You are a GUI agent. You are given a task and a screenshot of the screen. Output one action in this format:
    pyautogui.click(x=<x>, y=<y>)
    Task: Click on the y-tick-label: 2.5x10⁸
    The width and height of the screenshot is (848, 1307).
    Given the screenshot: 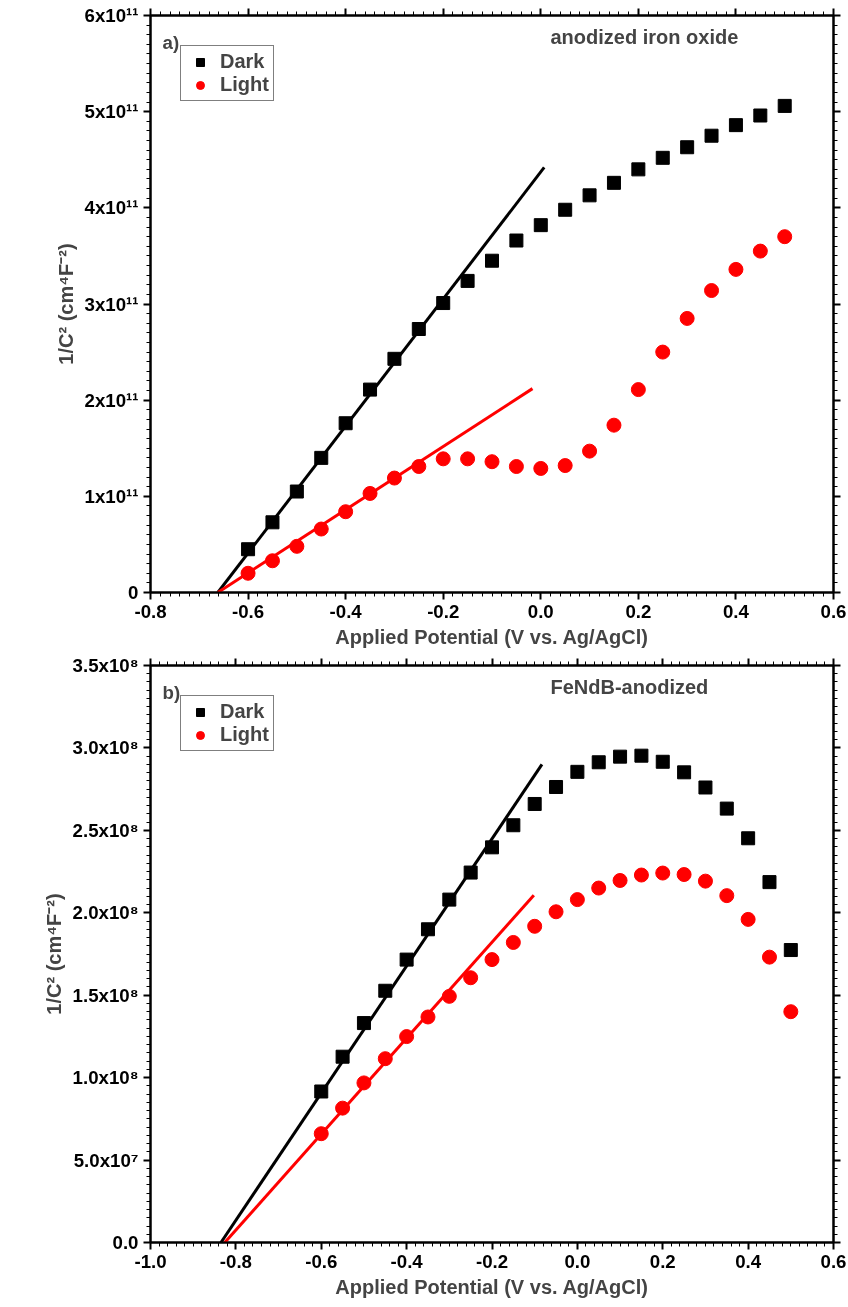 What is the action you would take?
    pyautogui.click(x=105, y=830)
    